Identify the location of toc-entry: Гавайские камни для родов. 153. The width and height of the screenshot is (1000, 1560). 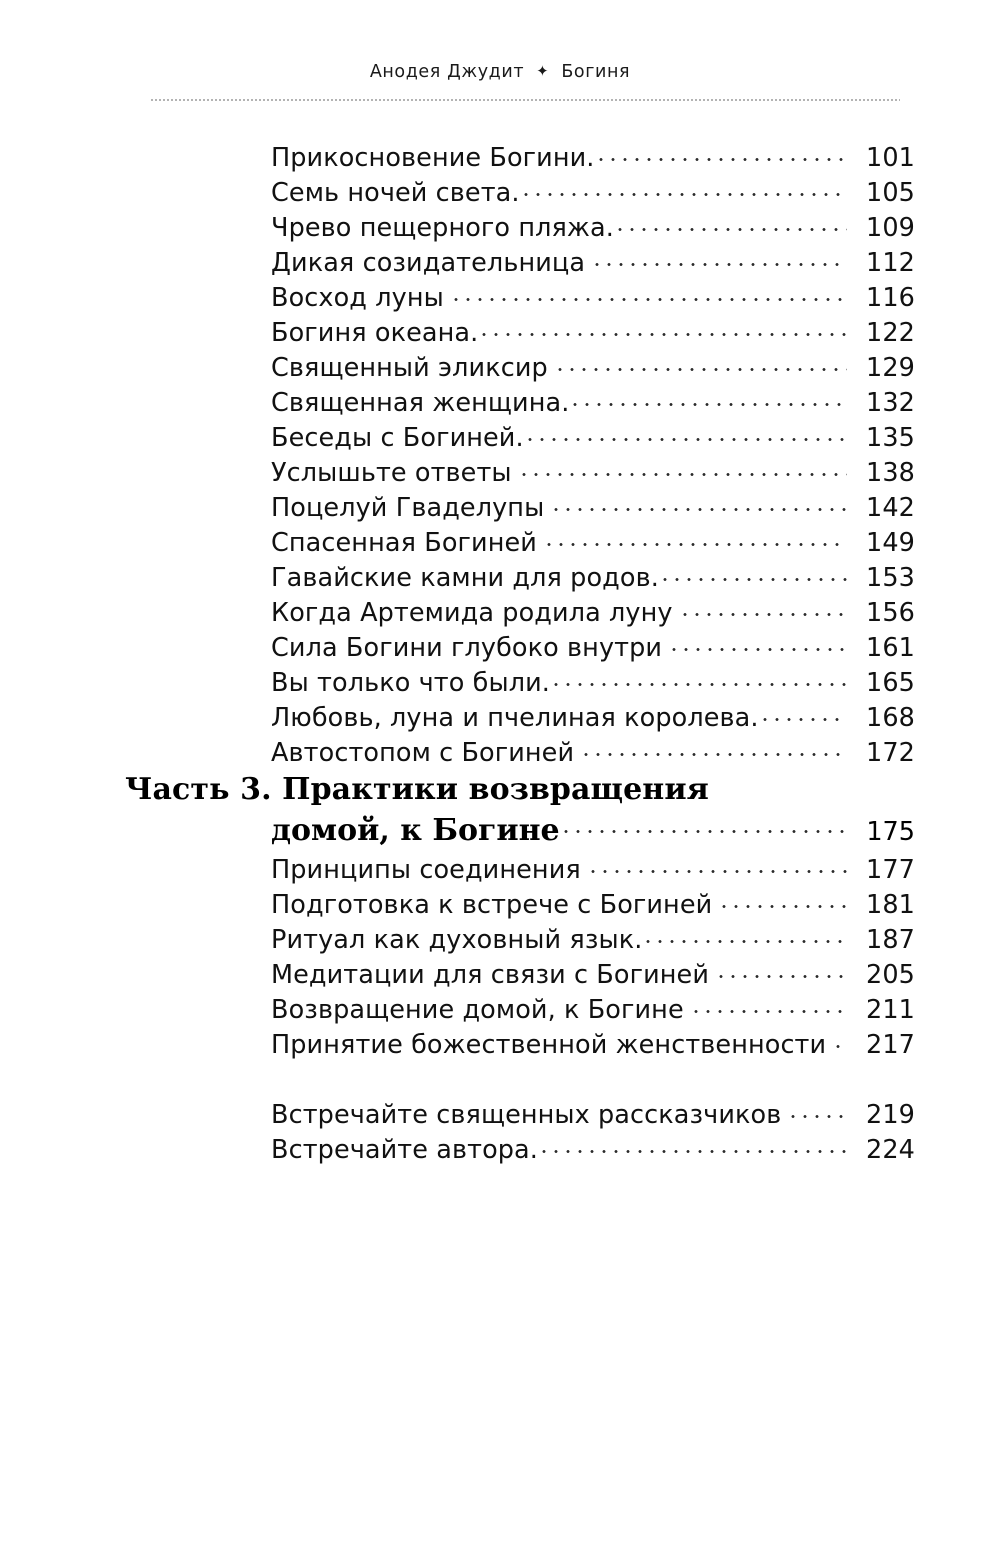
(520, 577).